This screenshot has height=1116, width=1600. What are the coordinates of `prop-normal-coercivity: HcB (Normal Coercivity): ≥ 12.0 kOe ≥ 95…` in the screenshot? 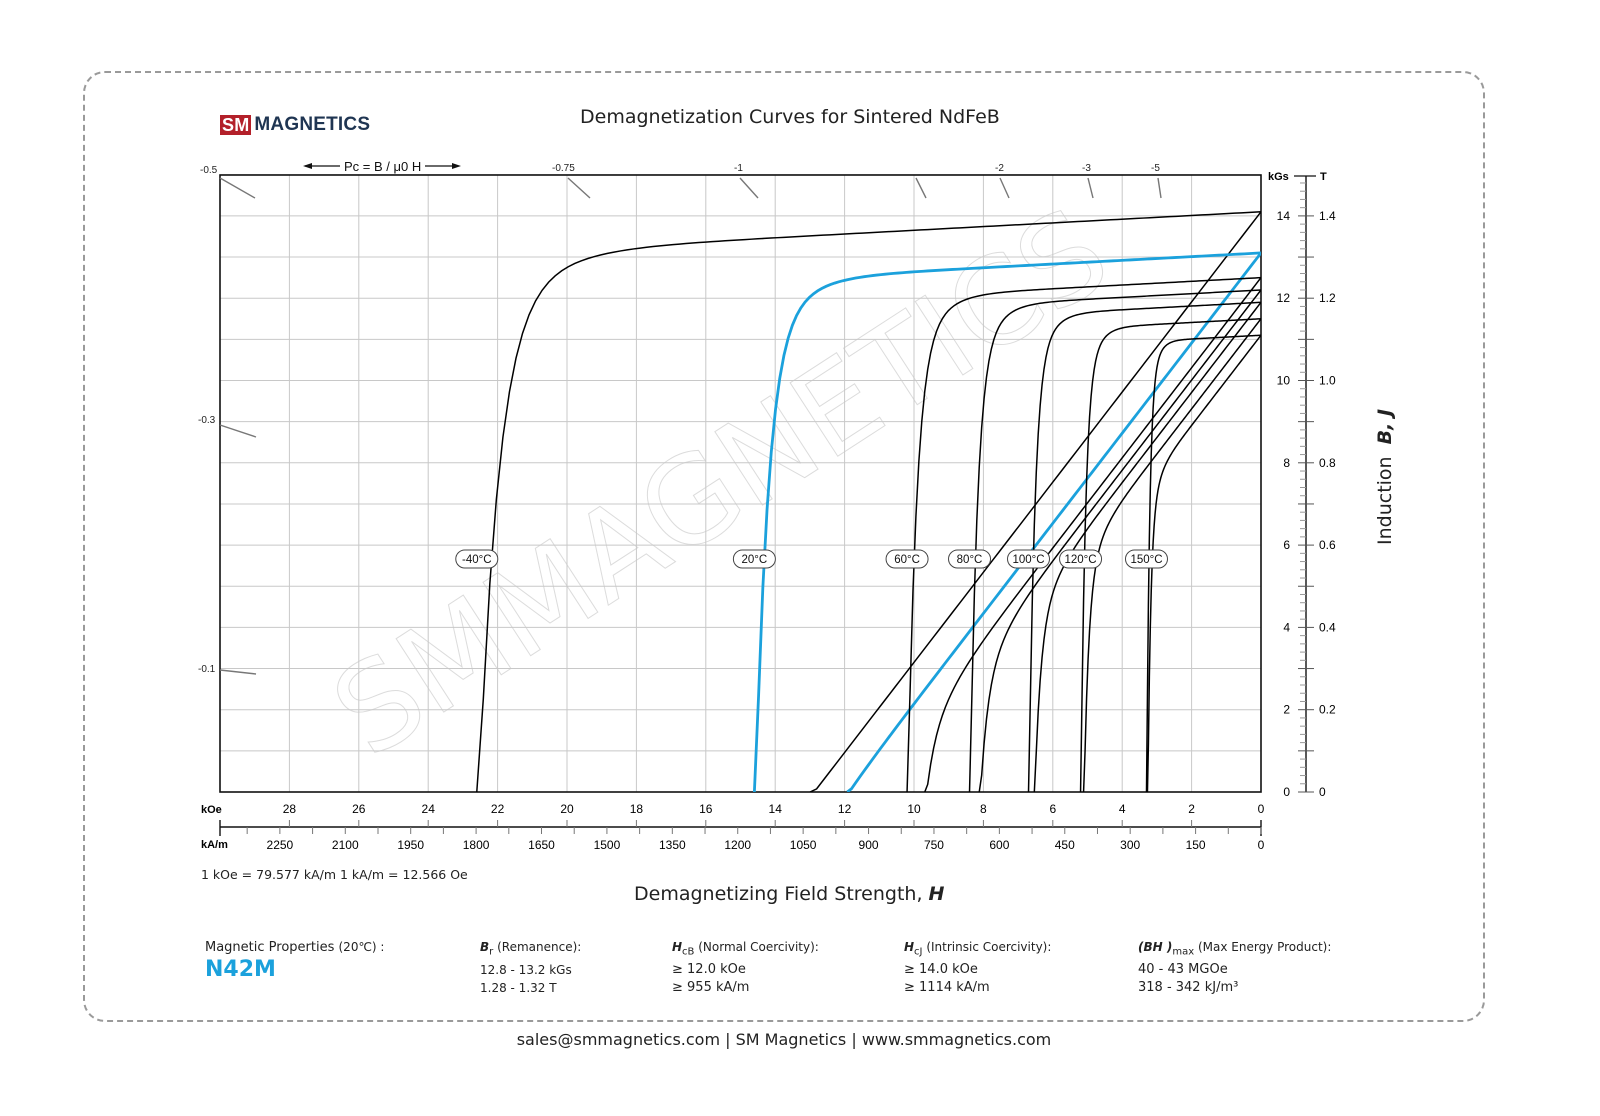 It's located at (745, 967).